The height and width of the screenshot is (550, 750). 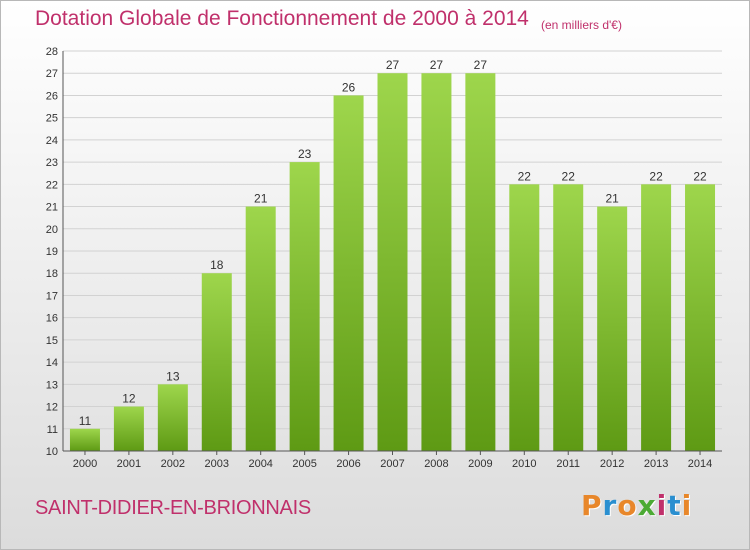 What do you see at coordinates (52, 296) in the screenshot?
I see `y-tick-label: 17` at bounding box center [52, 296].